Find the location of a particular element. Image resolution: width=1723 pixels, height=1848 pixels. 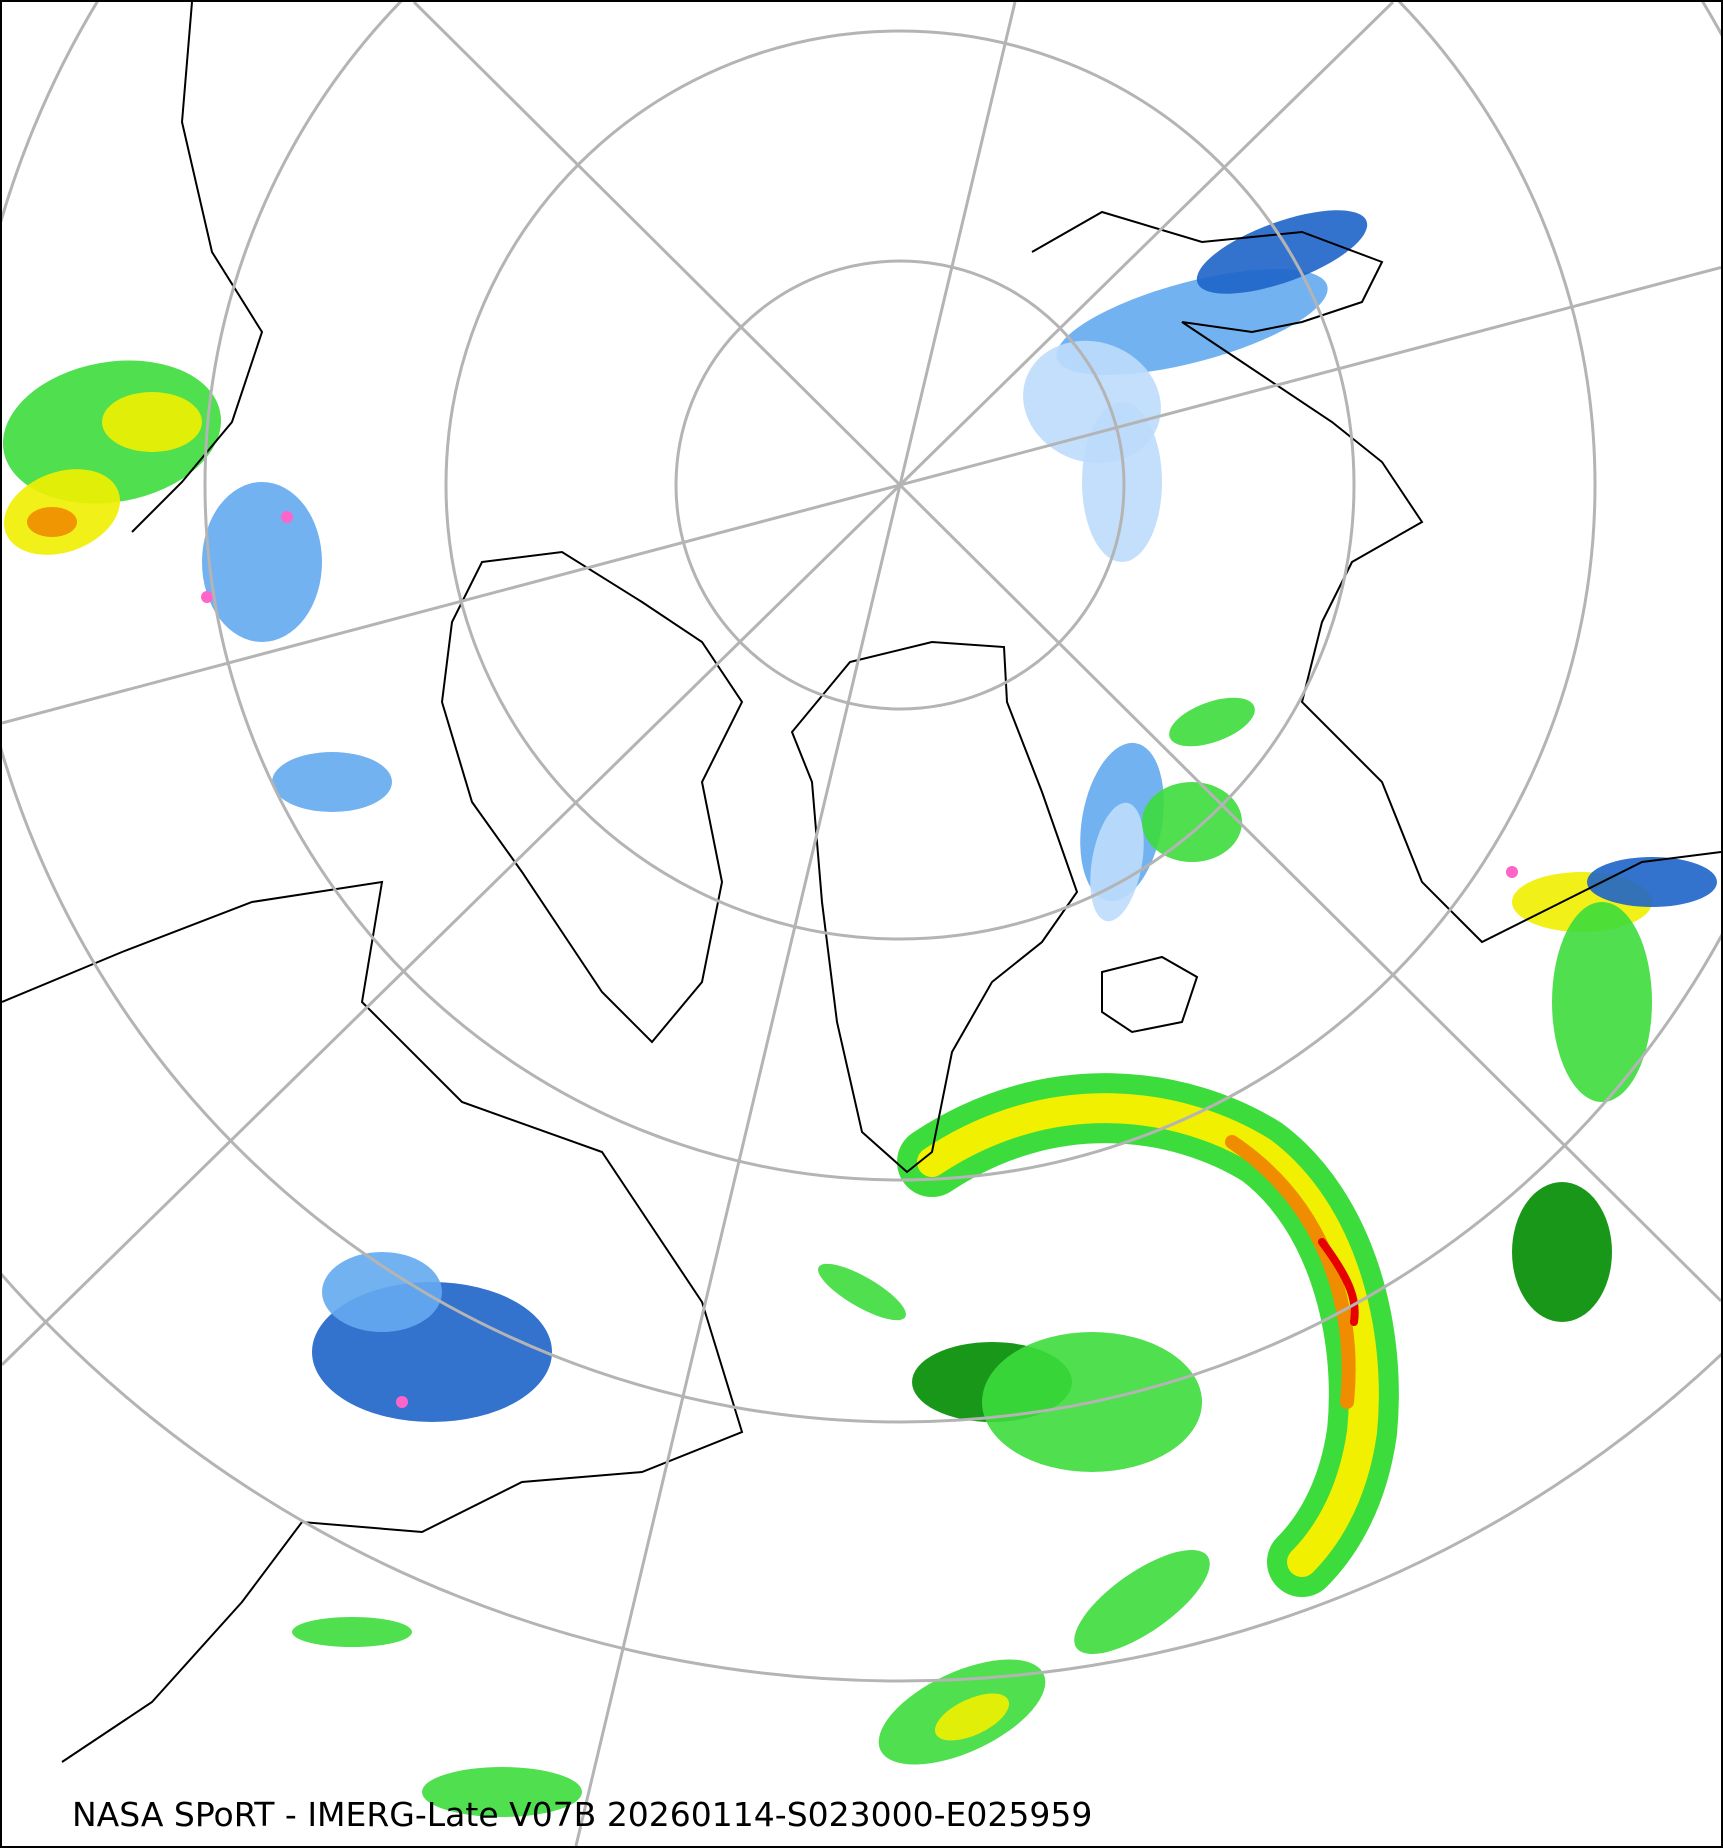

latitude-circle is located at coordinates (900, 485).